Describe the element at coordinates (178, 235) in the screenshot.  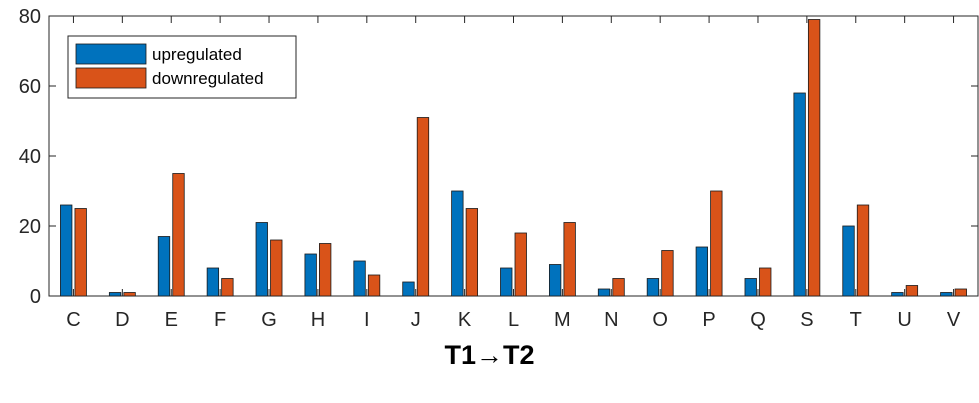
I see `bar-downregulated-E` at that location.